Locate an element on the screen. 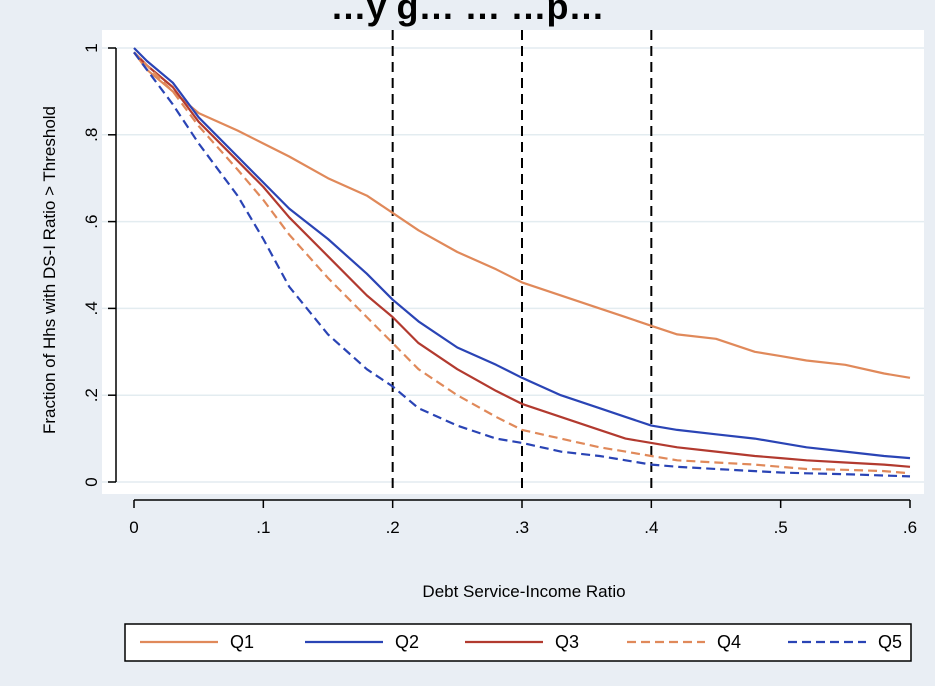  y-tick-label: .8 is located at coordinates (91, 135).